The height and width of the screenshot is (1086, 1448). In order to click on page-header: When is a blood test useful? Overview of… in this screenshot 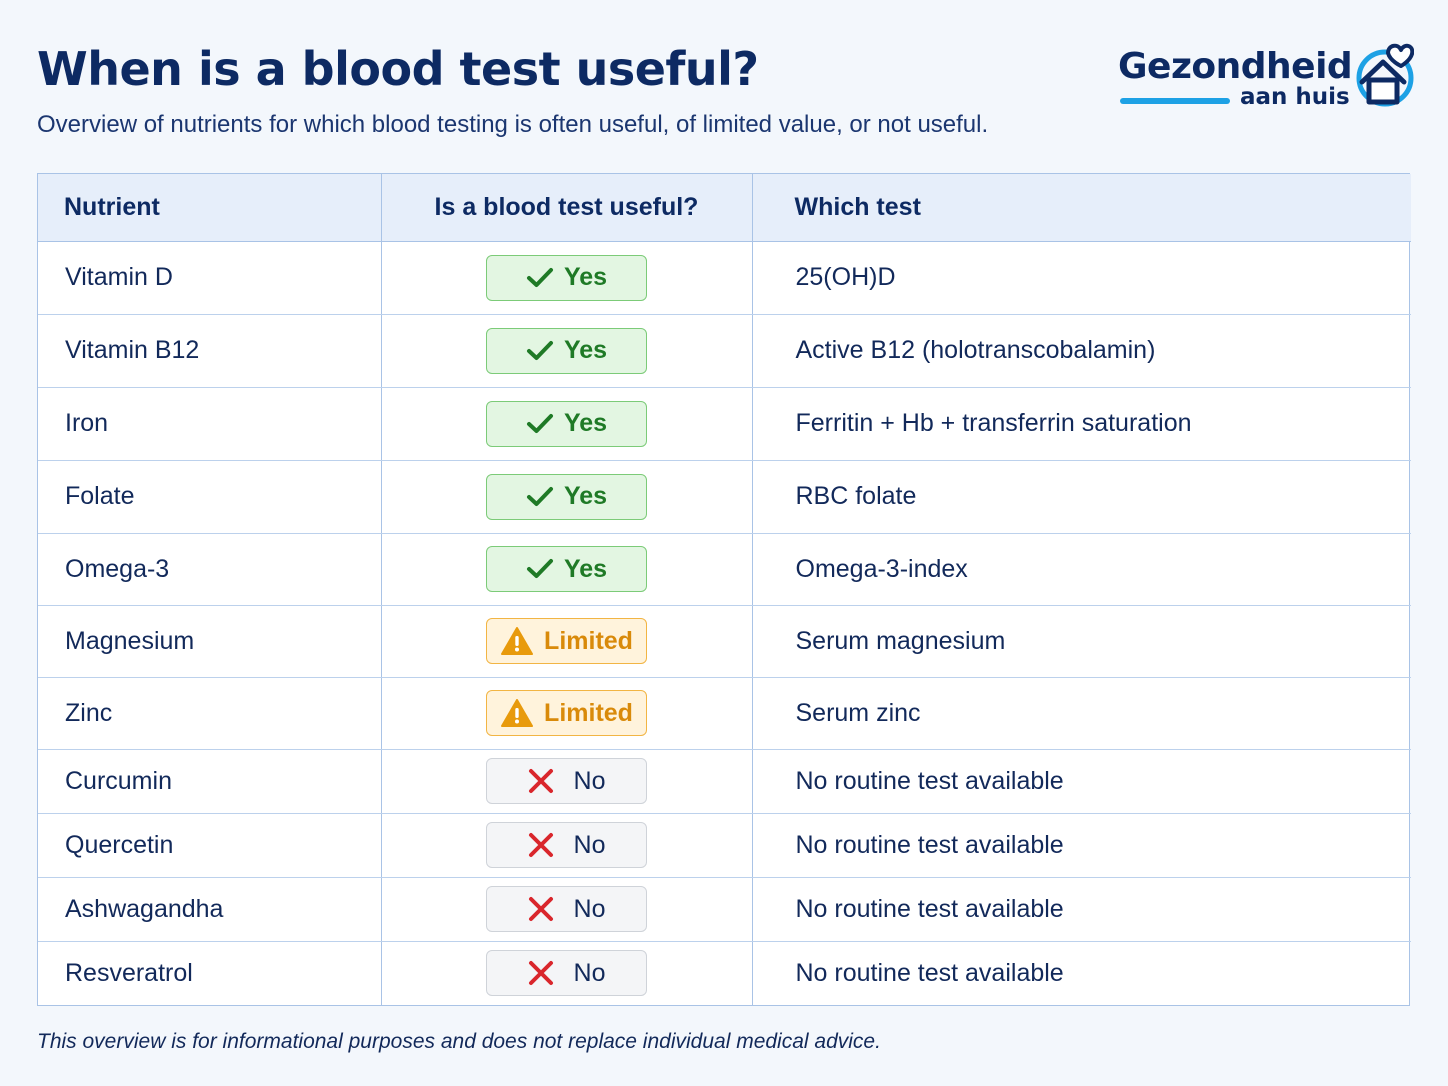, I will do `click(567, 90)`.